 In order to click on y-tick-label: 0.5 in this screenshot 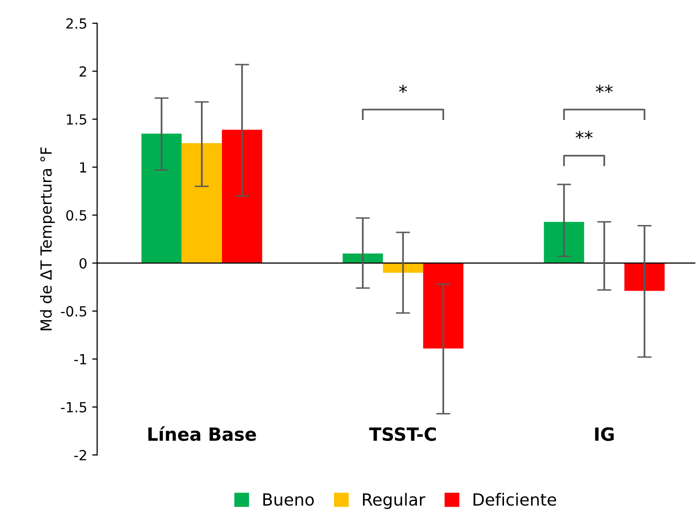, I will do `click(76, 215)`.